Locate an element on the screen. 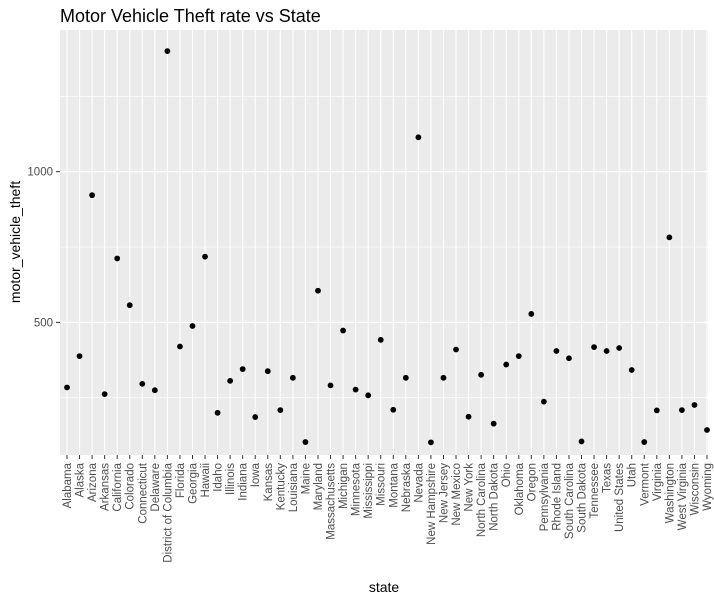  x-tick-label-3: Arkansas is located at coordinates (106, 487).